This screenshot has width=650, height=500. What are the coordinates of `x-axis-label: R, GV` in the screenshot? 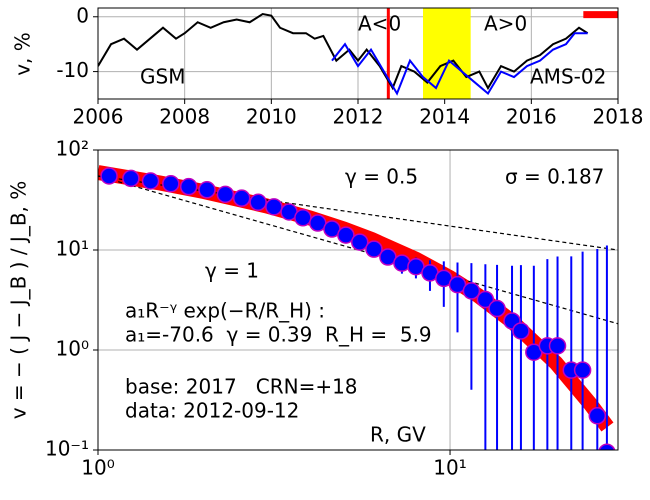 It's located at (398, 435).